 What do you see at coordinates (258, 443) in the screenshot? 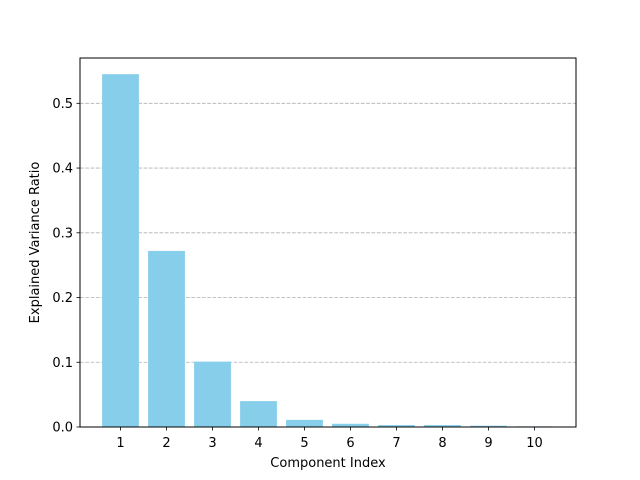
I see `x-tick-label: 4` at bounding box center [258, 443].